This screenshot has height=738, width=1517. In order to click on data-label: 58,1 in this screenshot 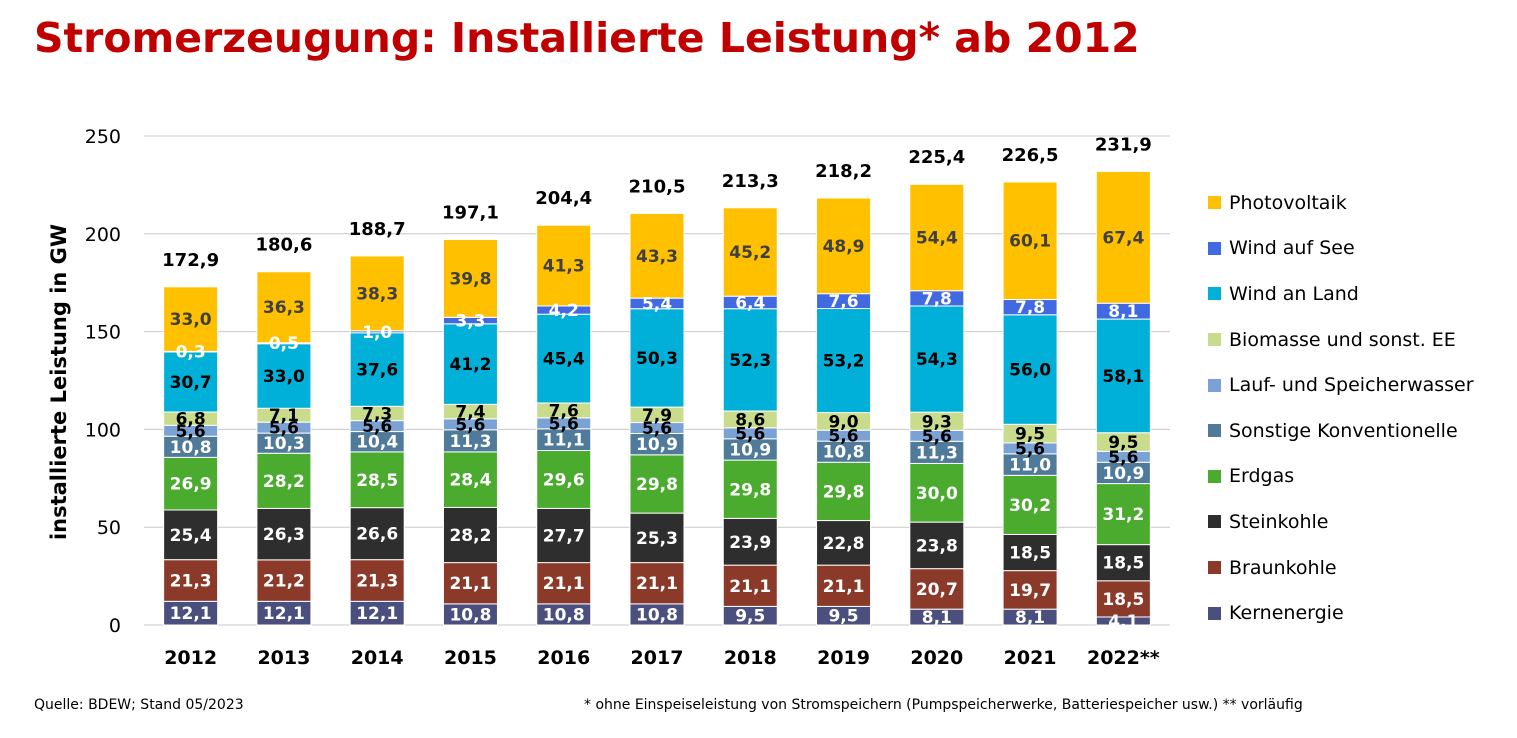, I will do `click(1123, 377)`.